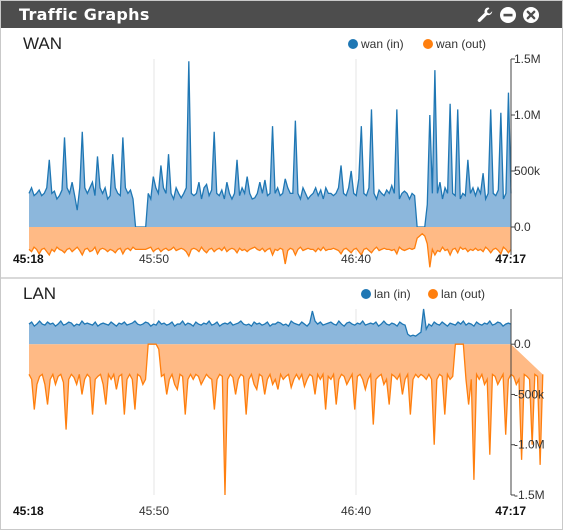  Describe the element at coordinates (485, 15) in the screenshot. I see `wrench-icon` at that location.